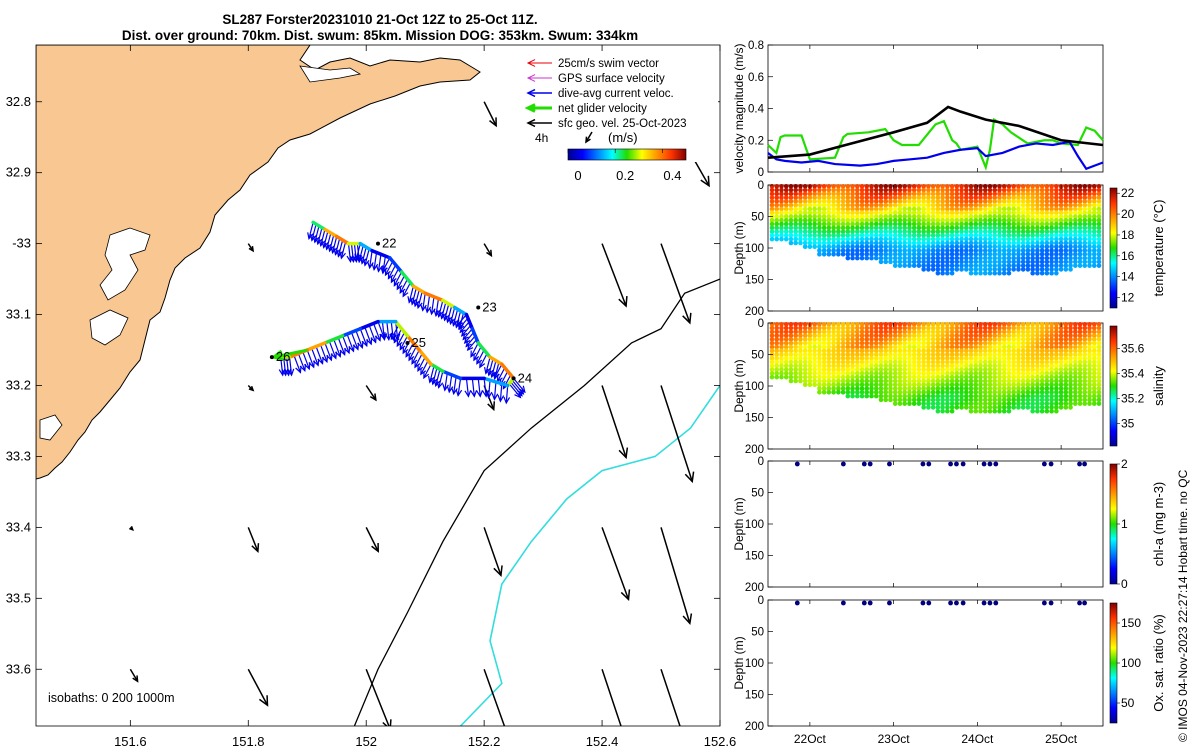 Image resolution: width=1200 pixels, height=750 pixels. I want to click on geo-velocity-vector-head, so click(493, 122).